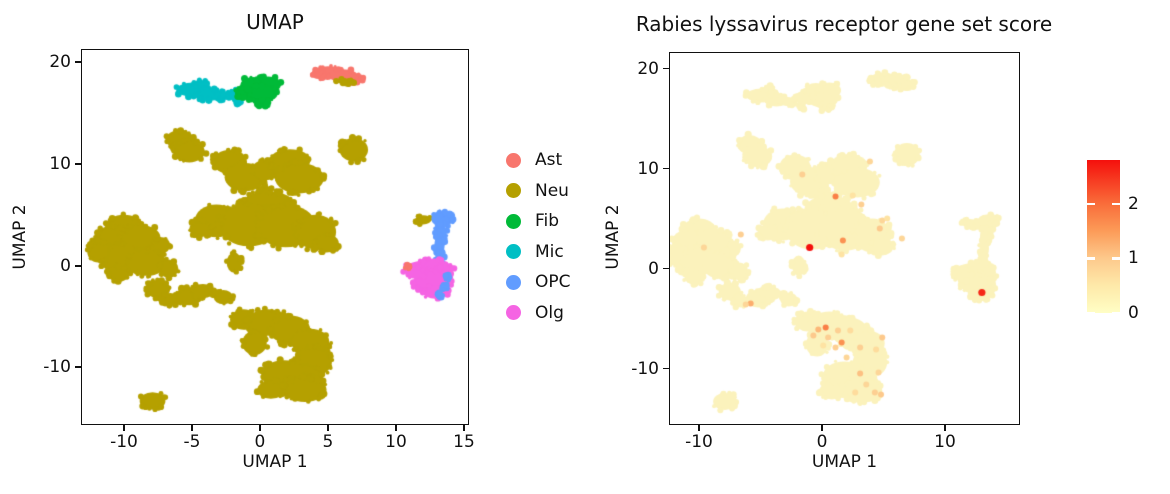 Image resolution: width=1170 pixels, height=494 pixels. I want to click on umap-plot-x-tick-label: 5, so click(328, 442).